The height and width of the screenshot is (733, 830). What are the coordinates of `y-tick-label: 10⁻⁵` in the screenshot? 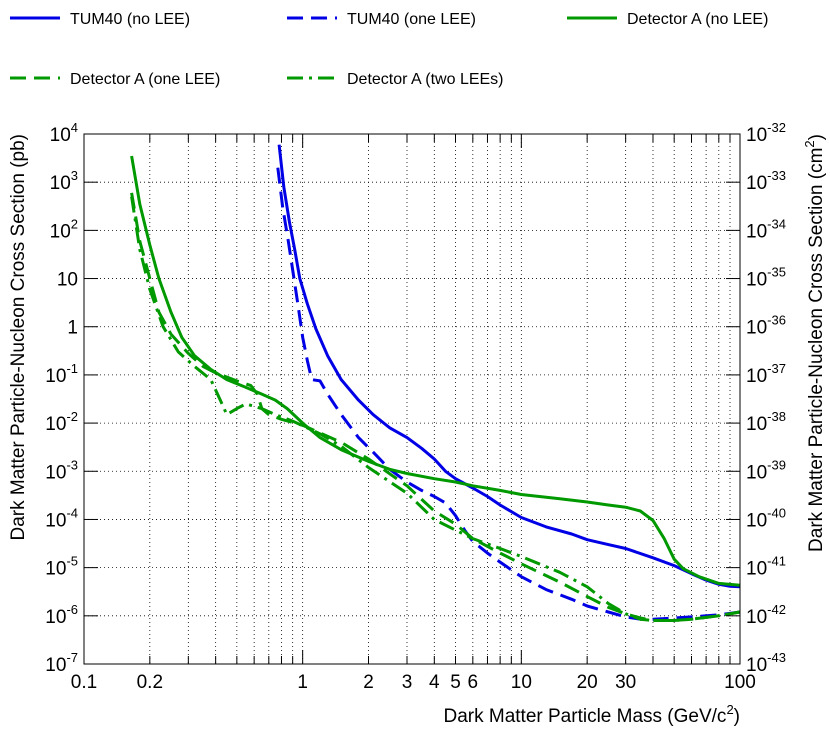 It's located at (61, 567).